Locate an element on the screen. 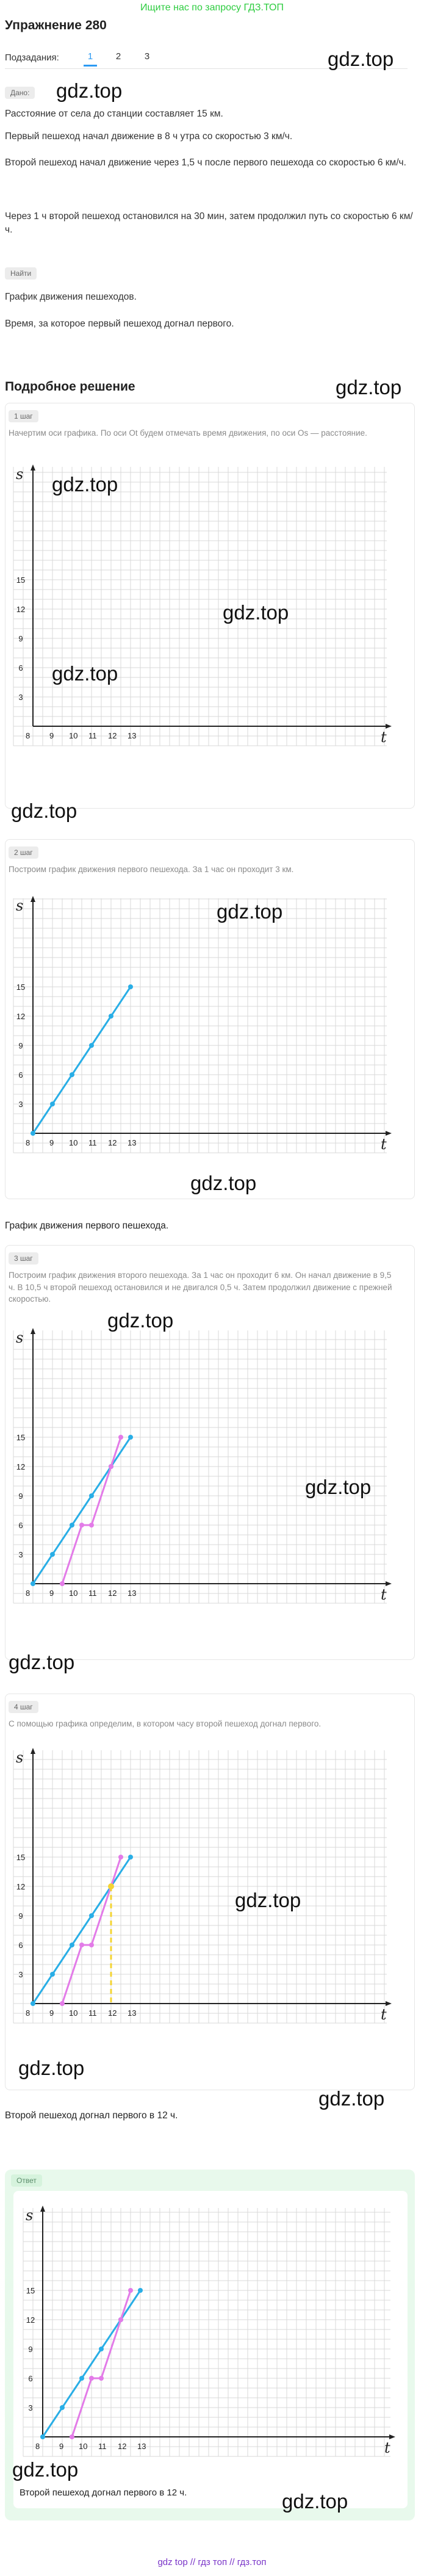 Image resolution: width=424 pixels, height=2576 pixels. find-tag: Найти is located at coordinates (21, 273).